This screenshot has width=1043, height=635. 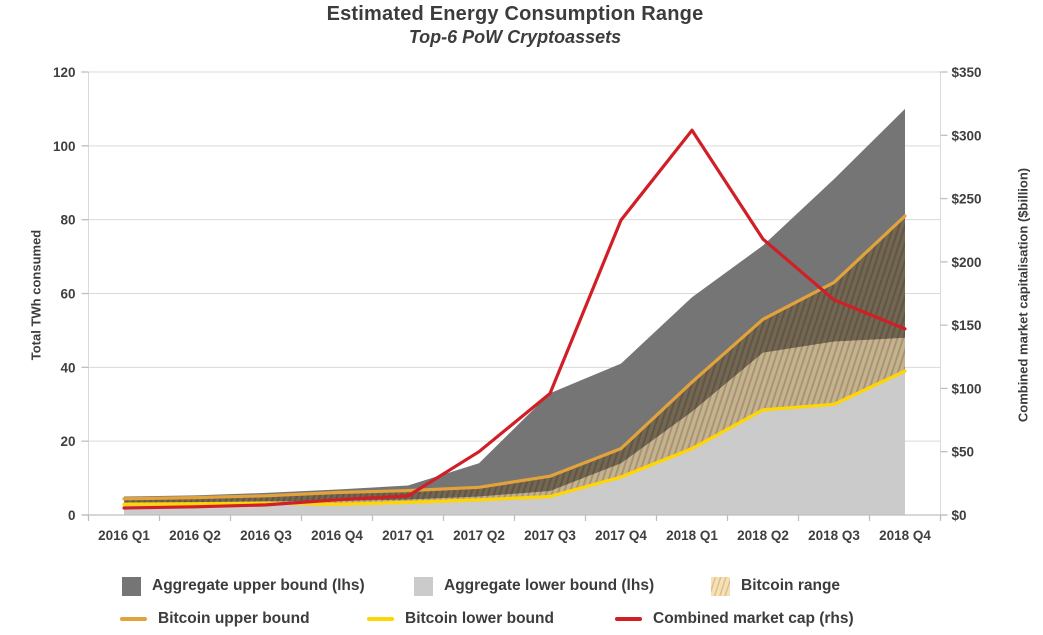 What do you see at coordinates (133, 619) in the screenshot?
I see `bitcoin-upper-line-icon` at bounding box center [133, 619].